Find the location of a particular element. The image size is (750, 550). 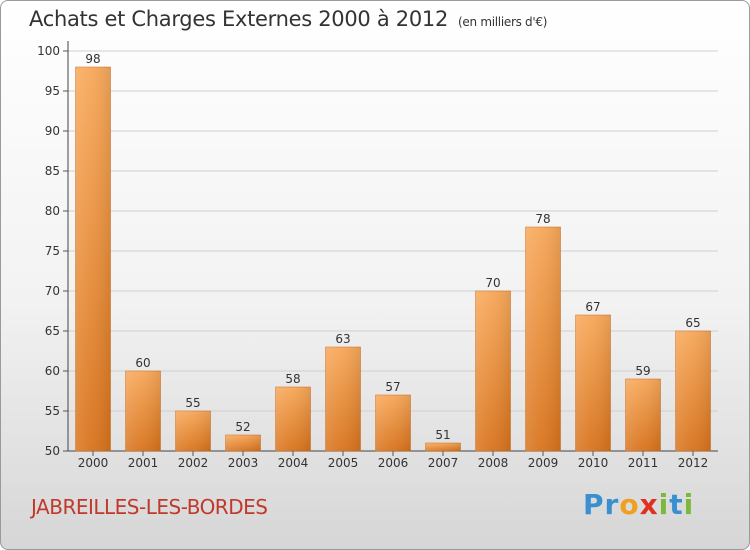

data-label-2003: 52 is located at coordinates (242, 427).